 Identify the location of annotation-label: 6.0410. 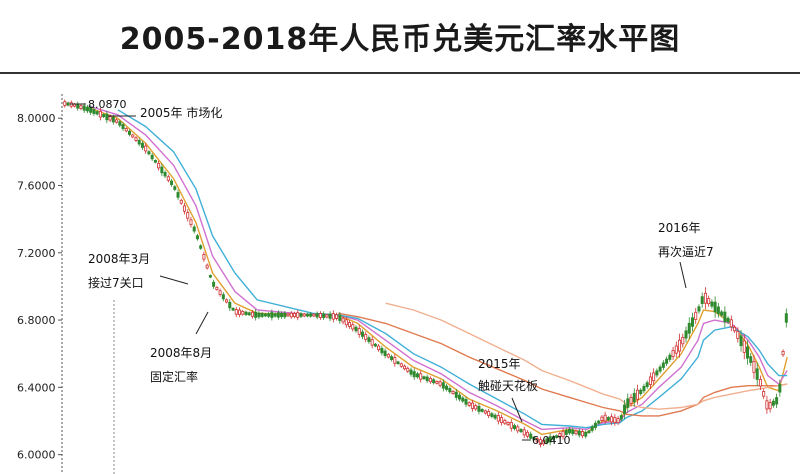
(551, 440).